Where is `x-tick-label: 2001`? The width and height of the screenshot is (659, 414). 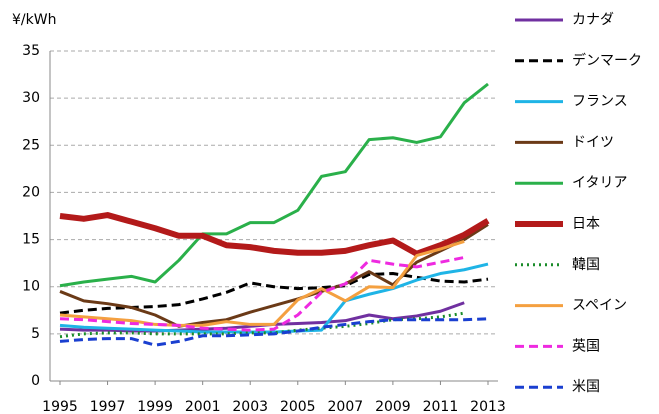
x-tick-label: 2001 is located at coordinates (203, 406).